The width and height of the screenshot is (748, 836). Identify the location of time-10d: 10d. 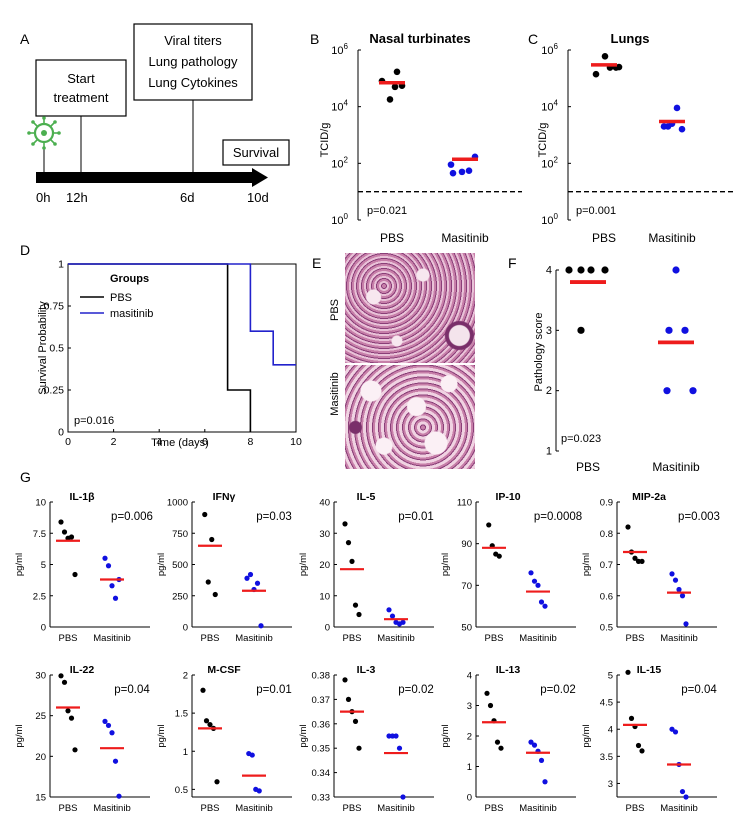
(258, 197).